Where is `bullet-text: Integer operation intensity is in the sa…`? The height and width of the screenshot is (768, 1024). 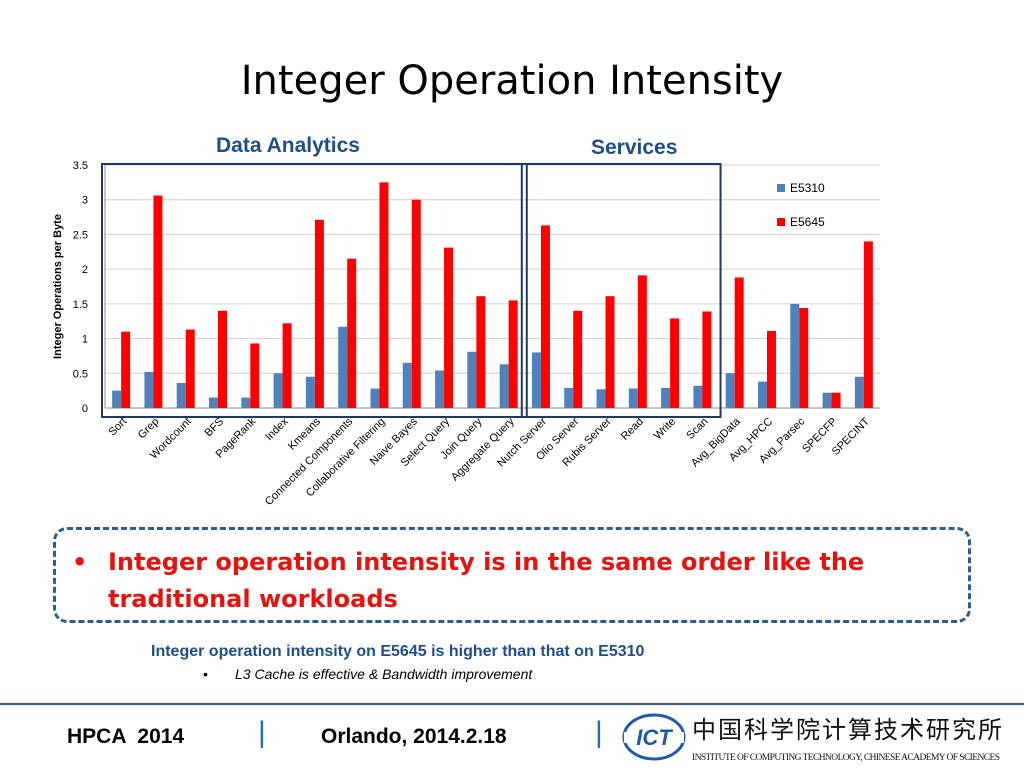
bullet-text: Integer operation intensity is in the sa… is located at coordinates (486, 580).